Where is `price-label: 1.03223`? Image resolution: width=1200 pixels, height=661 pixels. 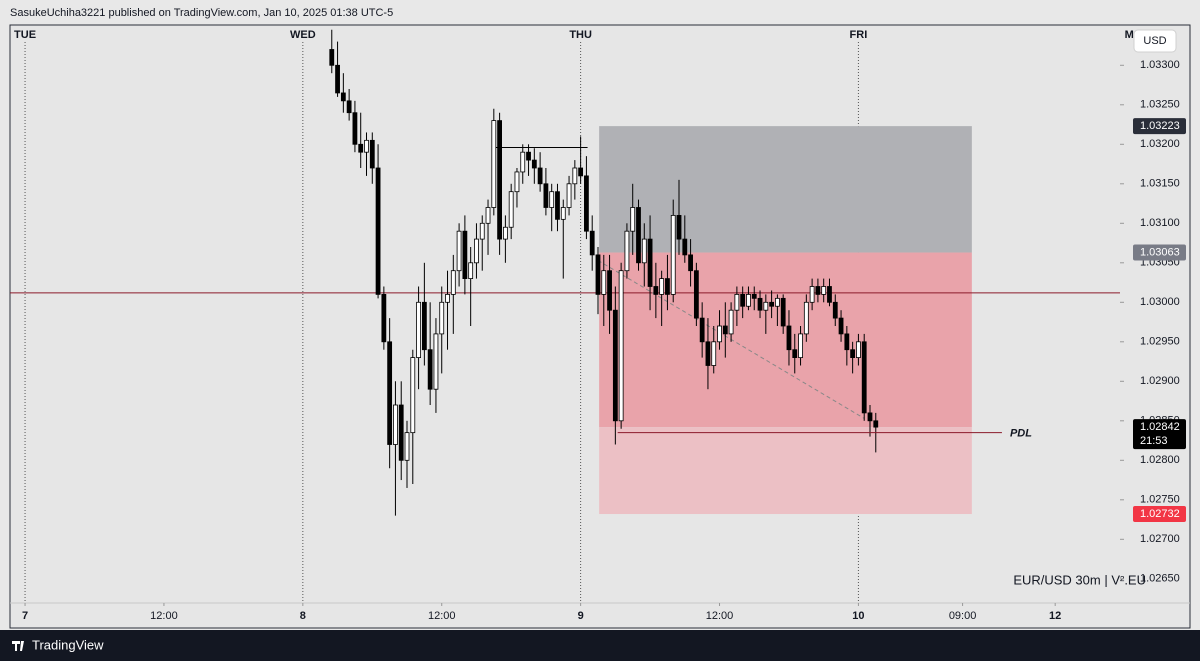 price-label: 1.03223 is located at coordinates (1160, 126).